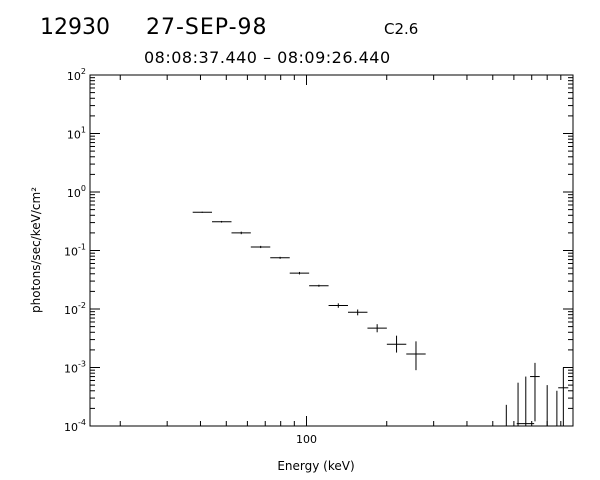  I want to click on y-axis-title: photons/sec/keV/cm², so click(36, 250).